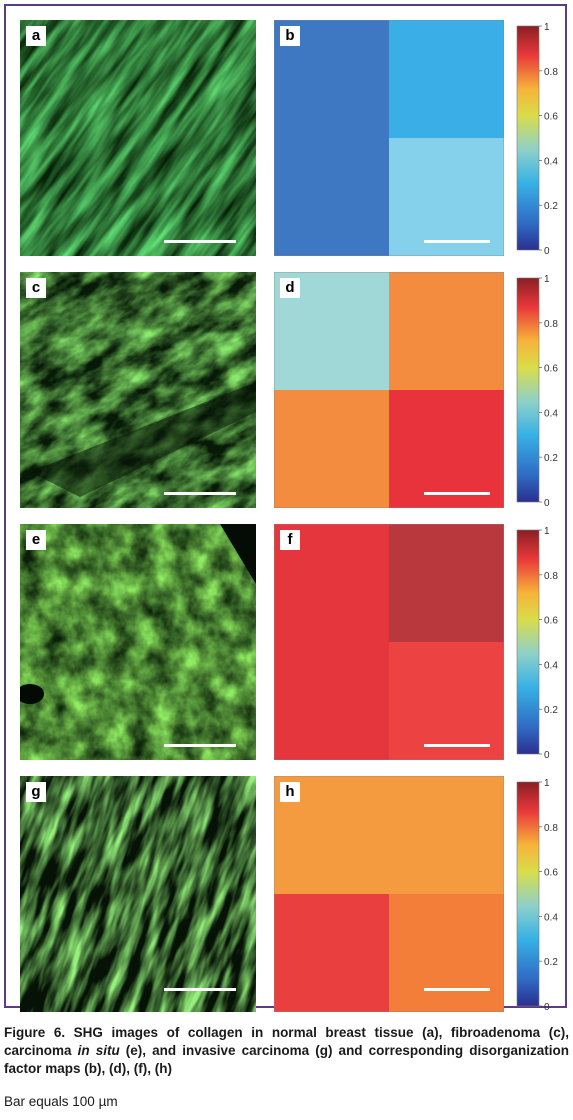  What do you see at coordinates (290, 792) in the screenshot?
I see `panel-label: h` at bounding box center [290, 792].